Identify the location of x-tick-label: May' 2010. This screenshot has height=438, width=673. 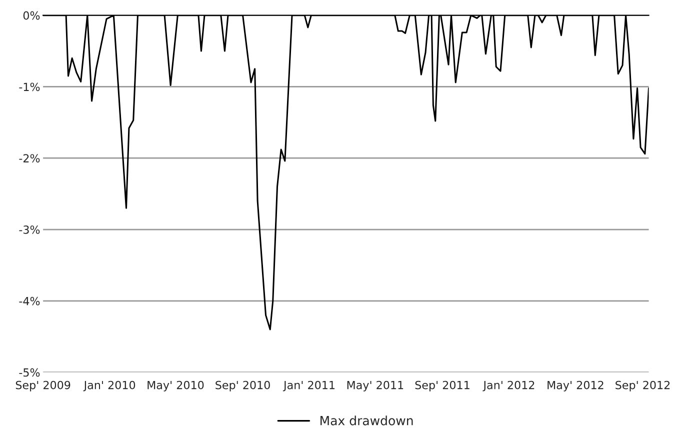
(176, 386).